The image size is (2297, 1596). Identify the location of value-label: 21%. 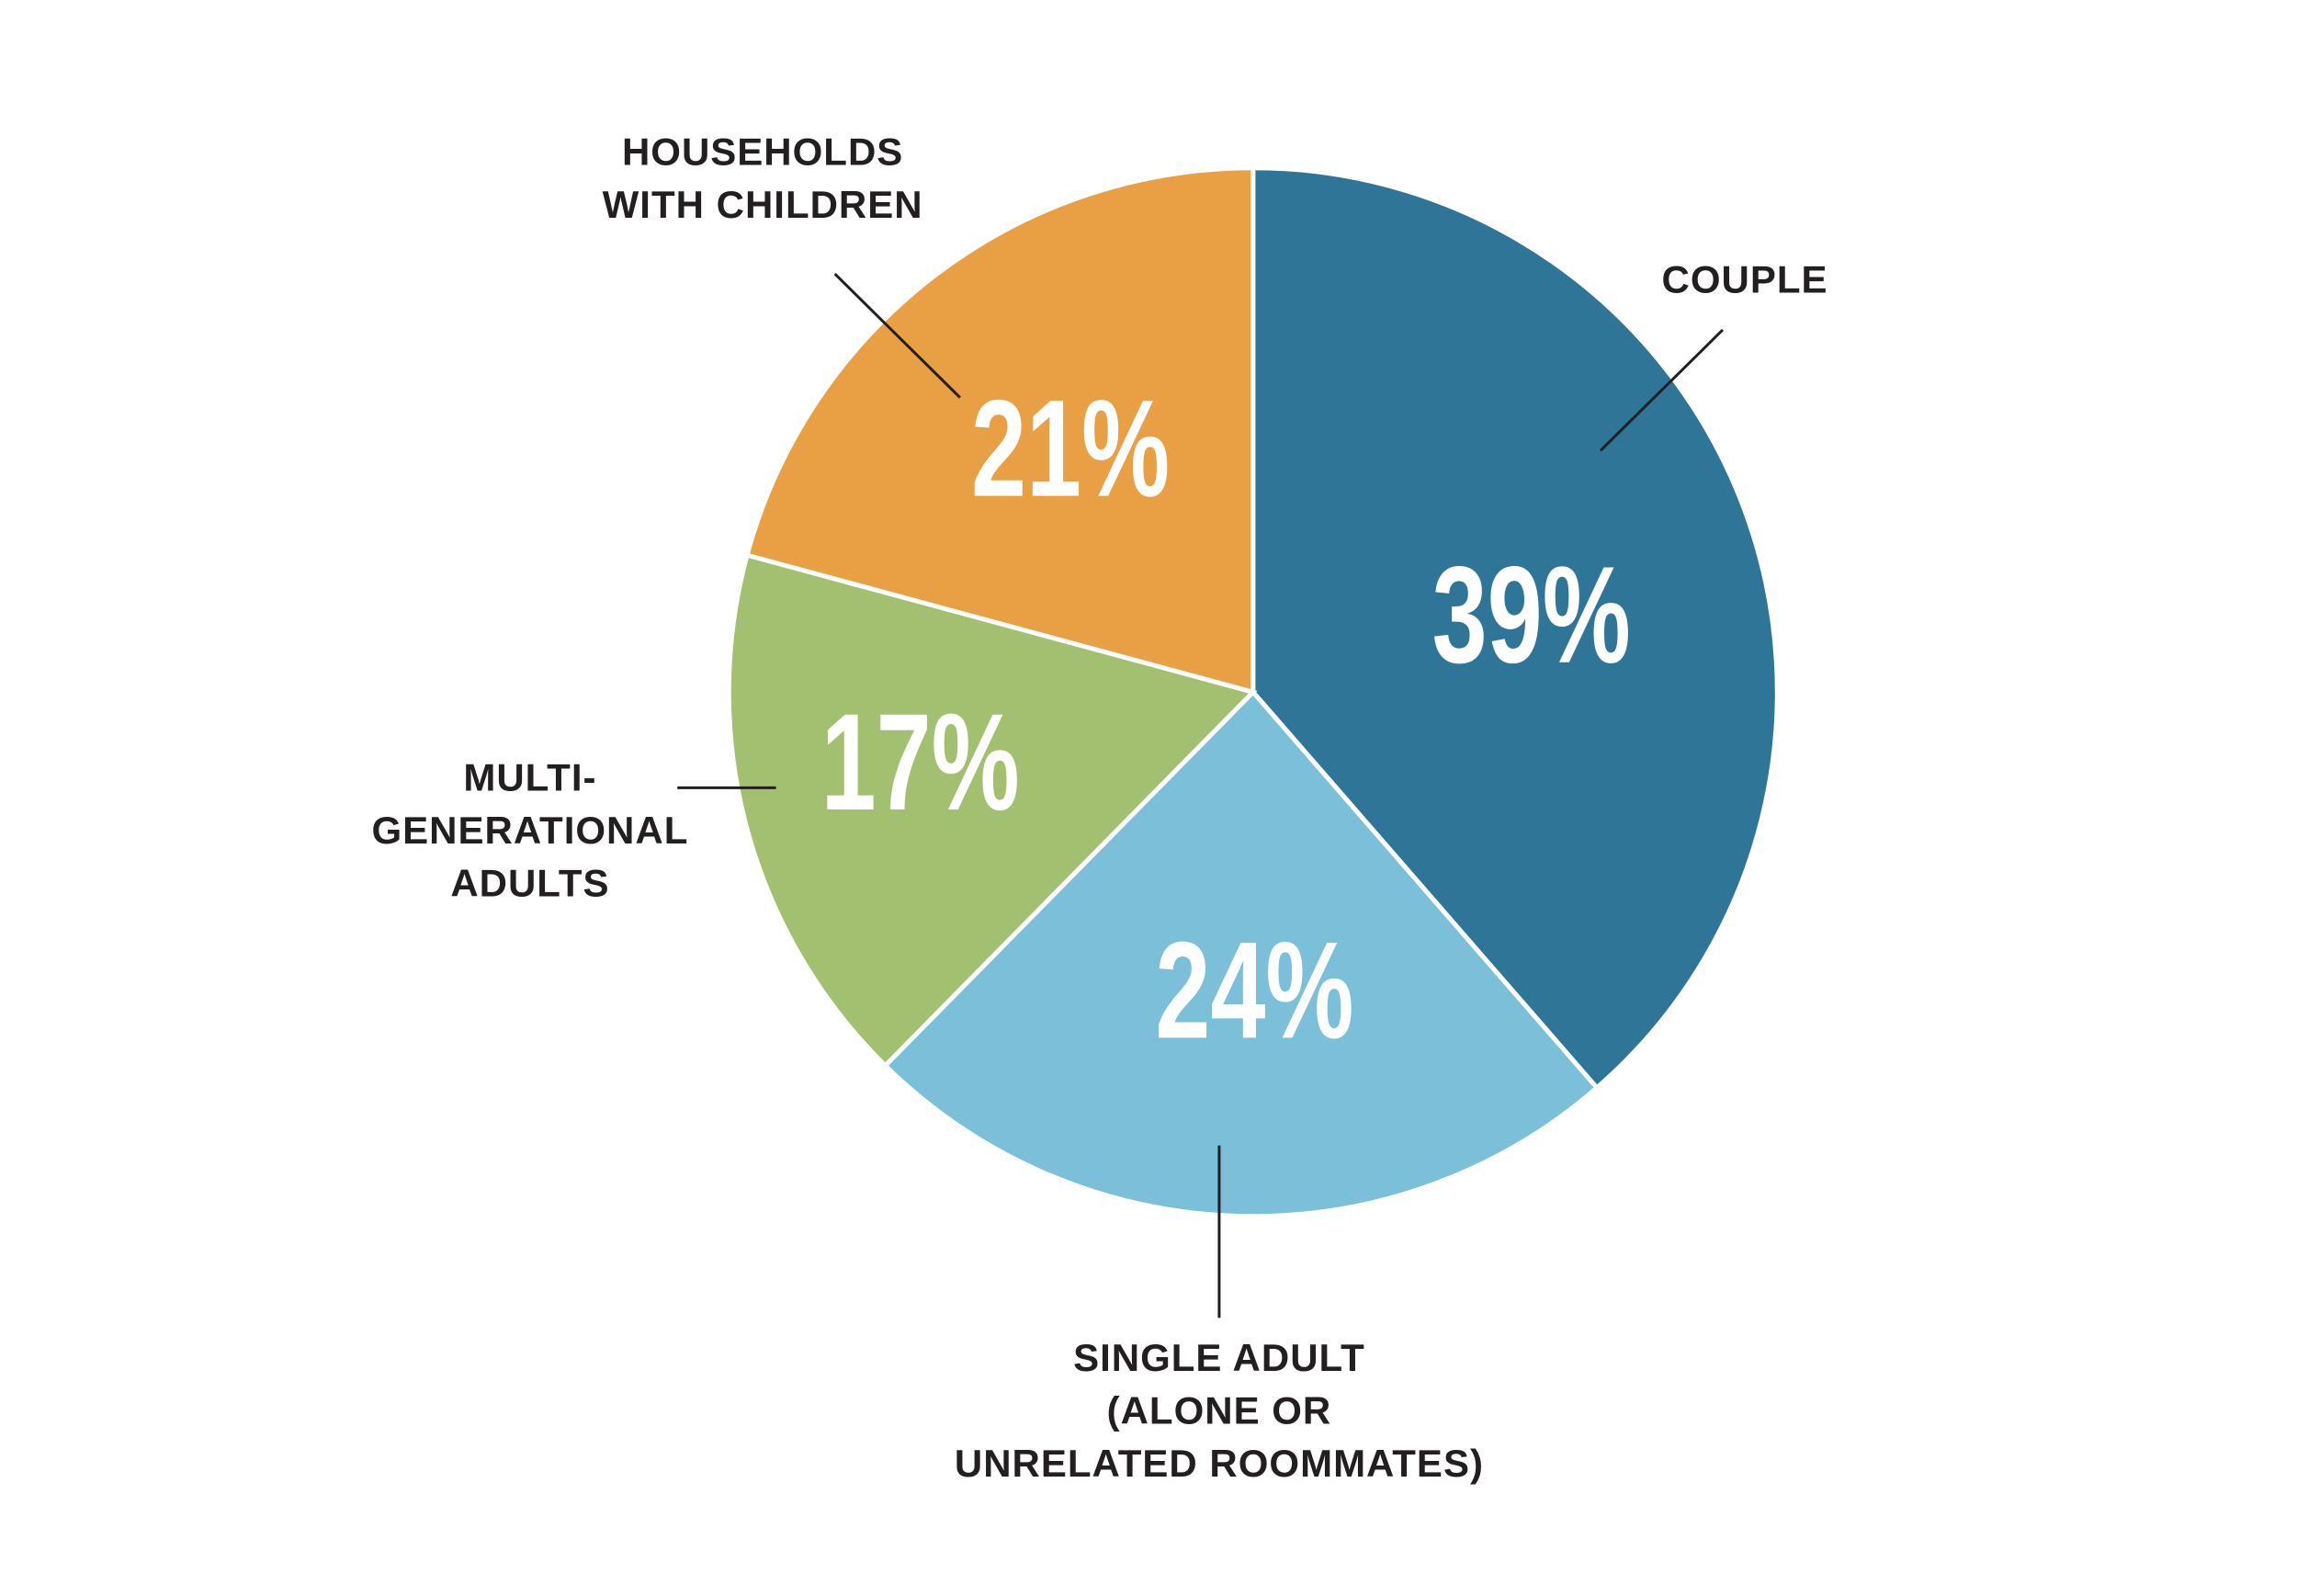
(1070, 449).